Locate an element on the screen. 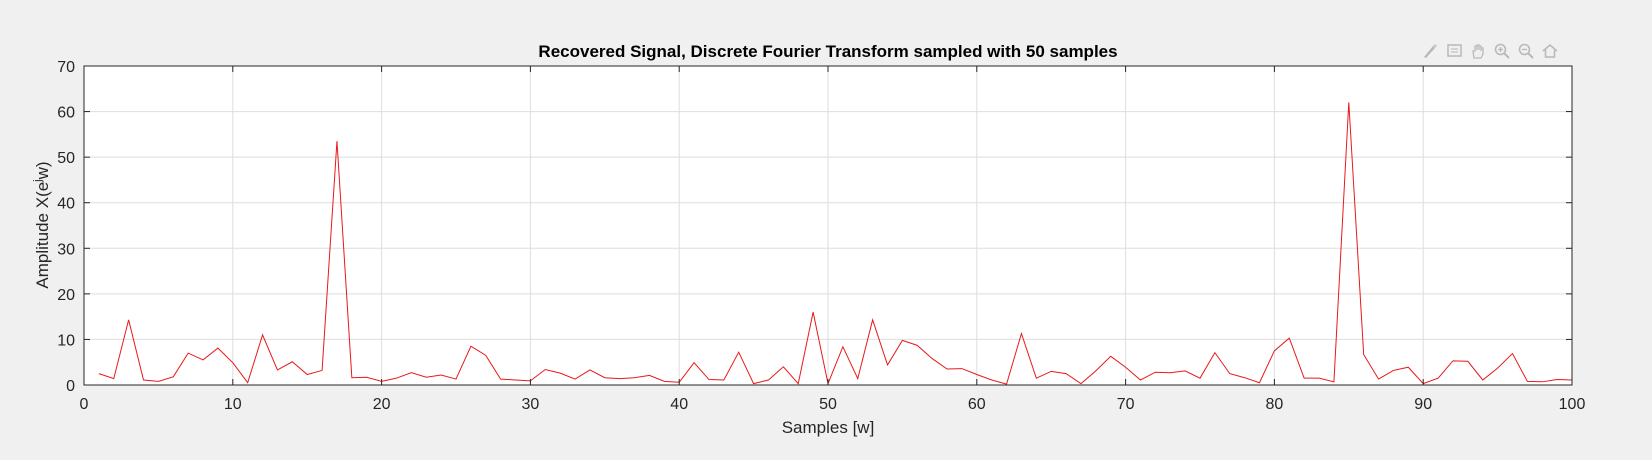 This screenshot has width=1652, height=460. x-tick-label: 40 is located at coordinates (679, 404).